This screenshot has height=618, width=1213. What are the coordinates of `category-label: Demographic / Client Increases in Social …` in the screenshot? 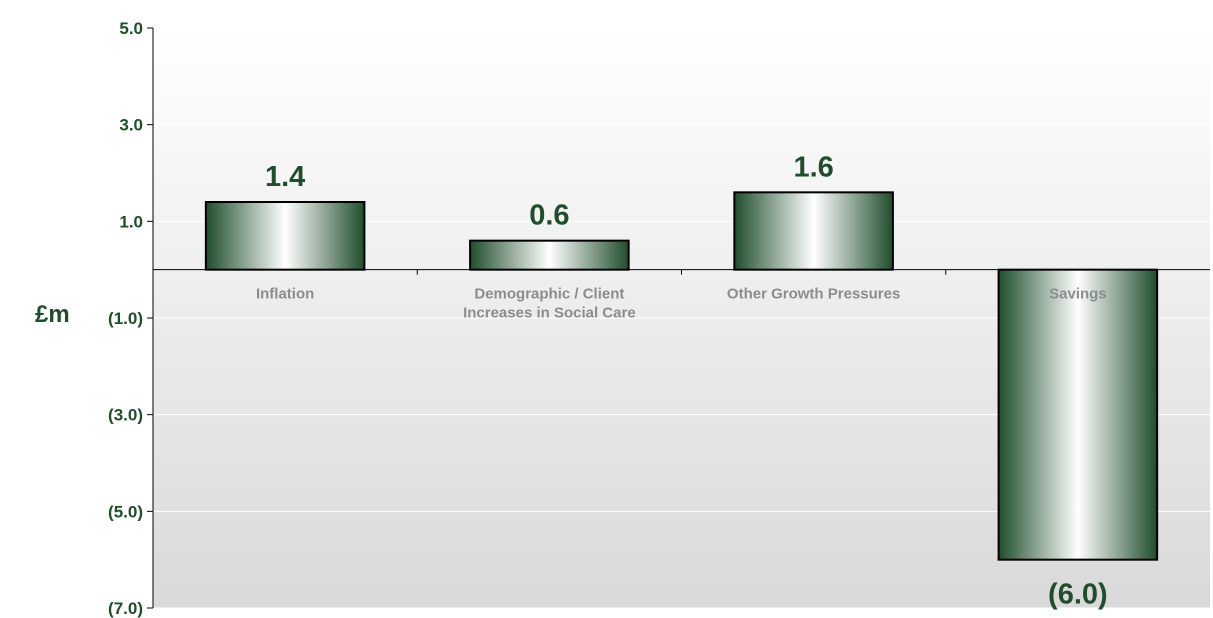 It's located at (549, 304).